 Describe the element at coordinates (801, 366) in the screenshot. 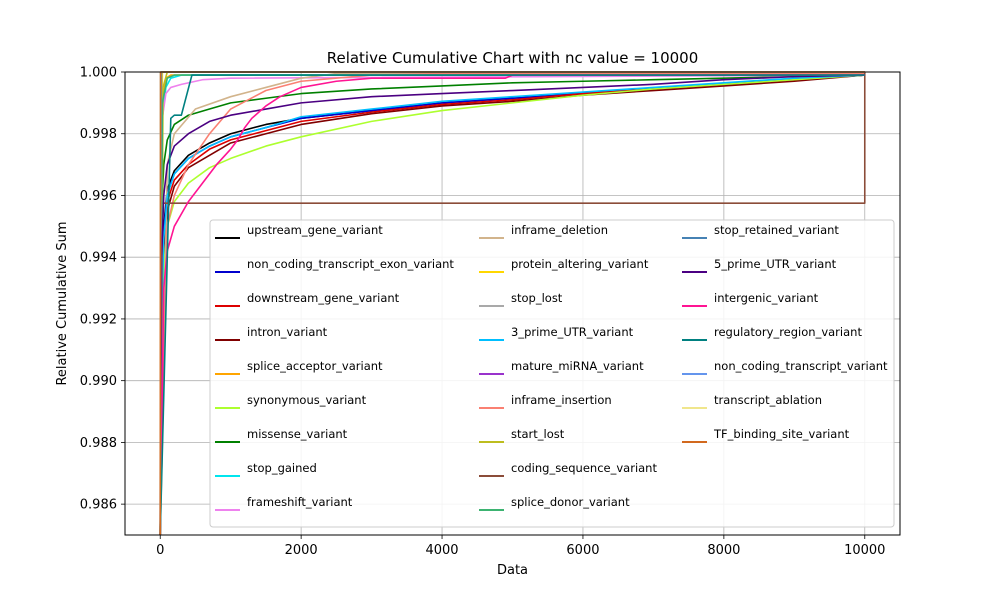

I see `legend-label: non_coding_transcript_variant` at that location.